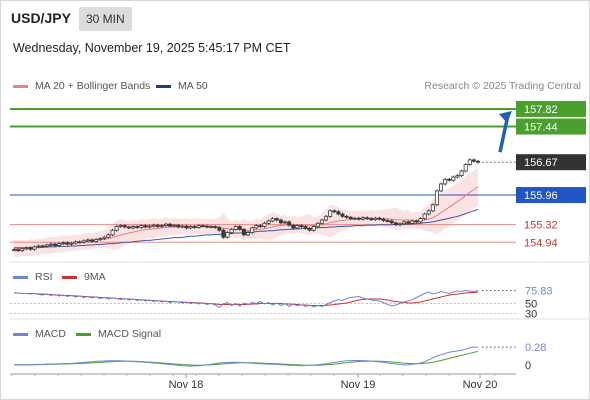 This screenshot has width=590, height=400. I want to click on rsi-line, so click(246, 299).